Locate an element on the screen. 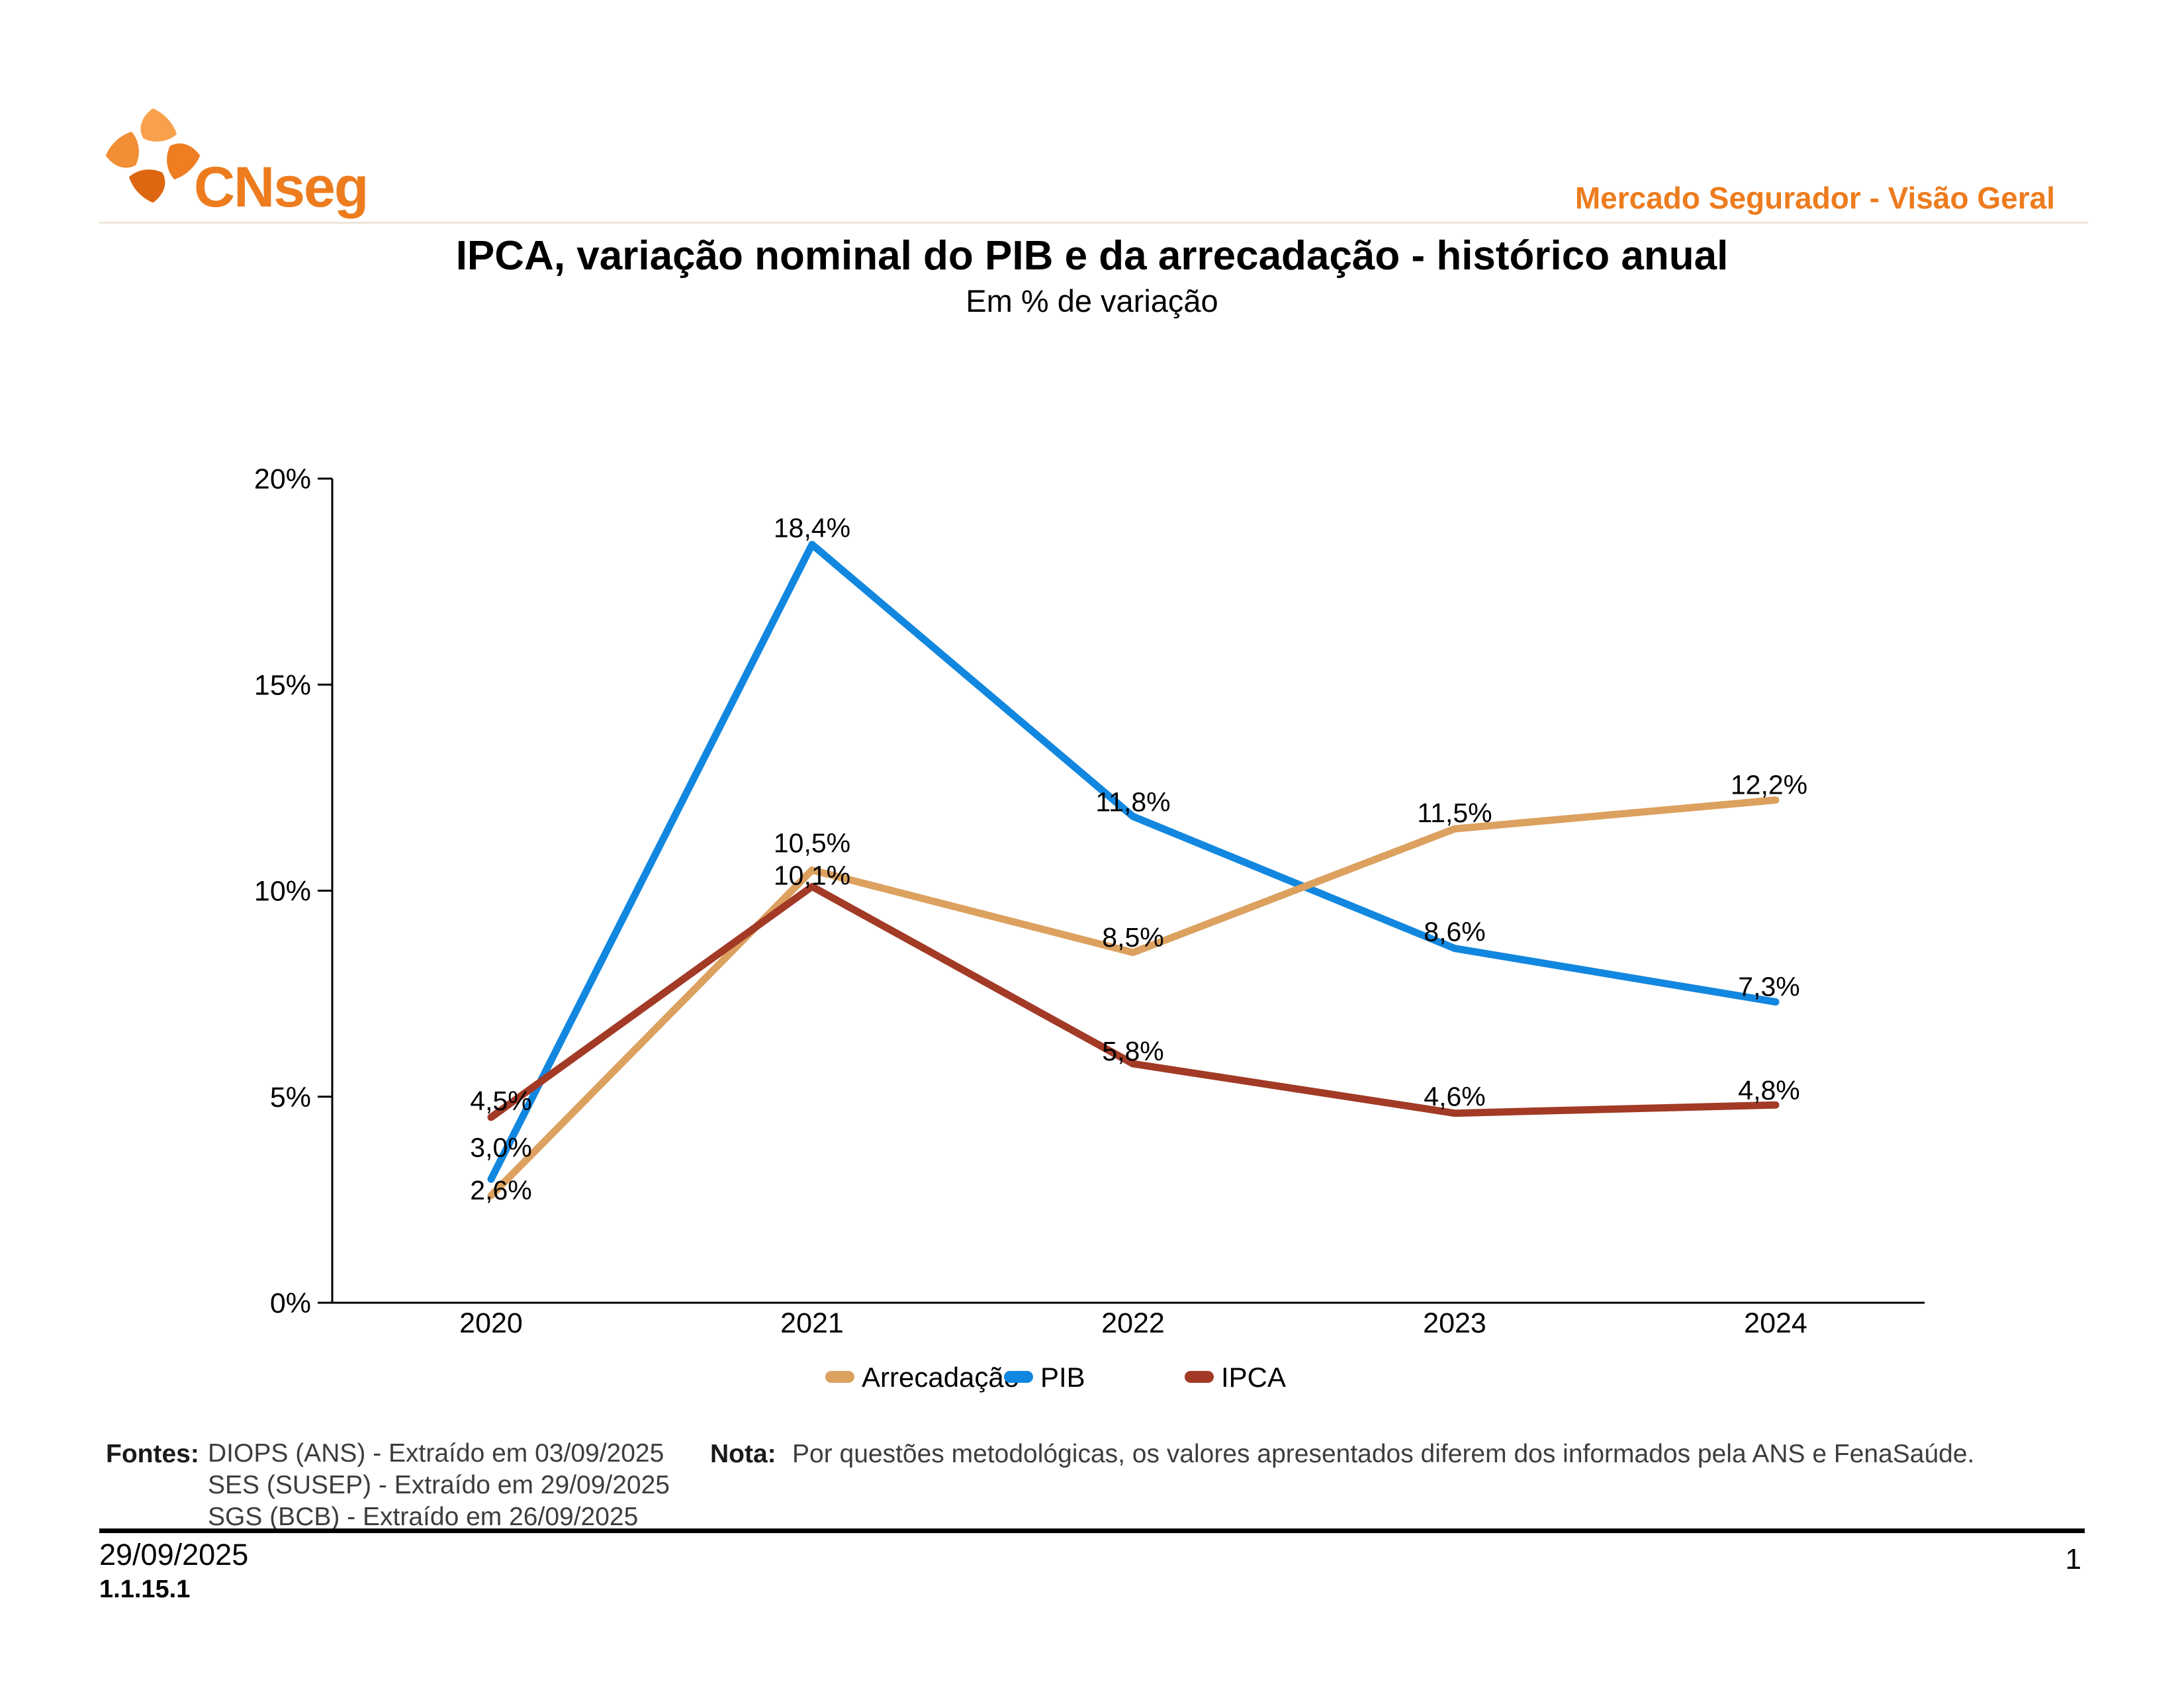 The image size is (2184, 1688). source-line: SES (SUSEP) - Extraído em 29/09/2025 is located at coordinates (439, 1485).